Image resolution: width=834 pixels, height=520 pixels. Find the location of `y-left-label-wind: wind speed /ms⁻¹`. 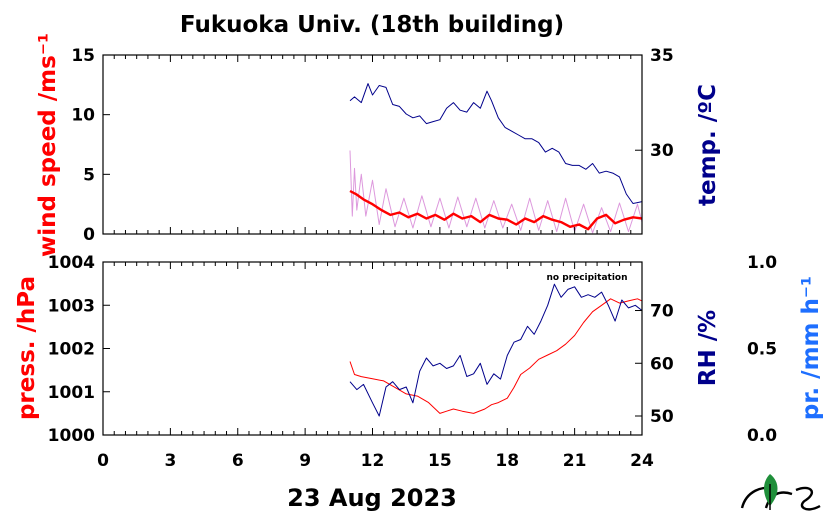

y-left-label-wind: wind speed /ms⁻¹ is located at coordinates (48, 145).